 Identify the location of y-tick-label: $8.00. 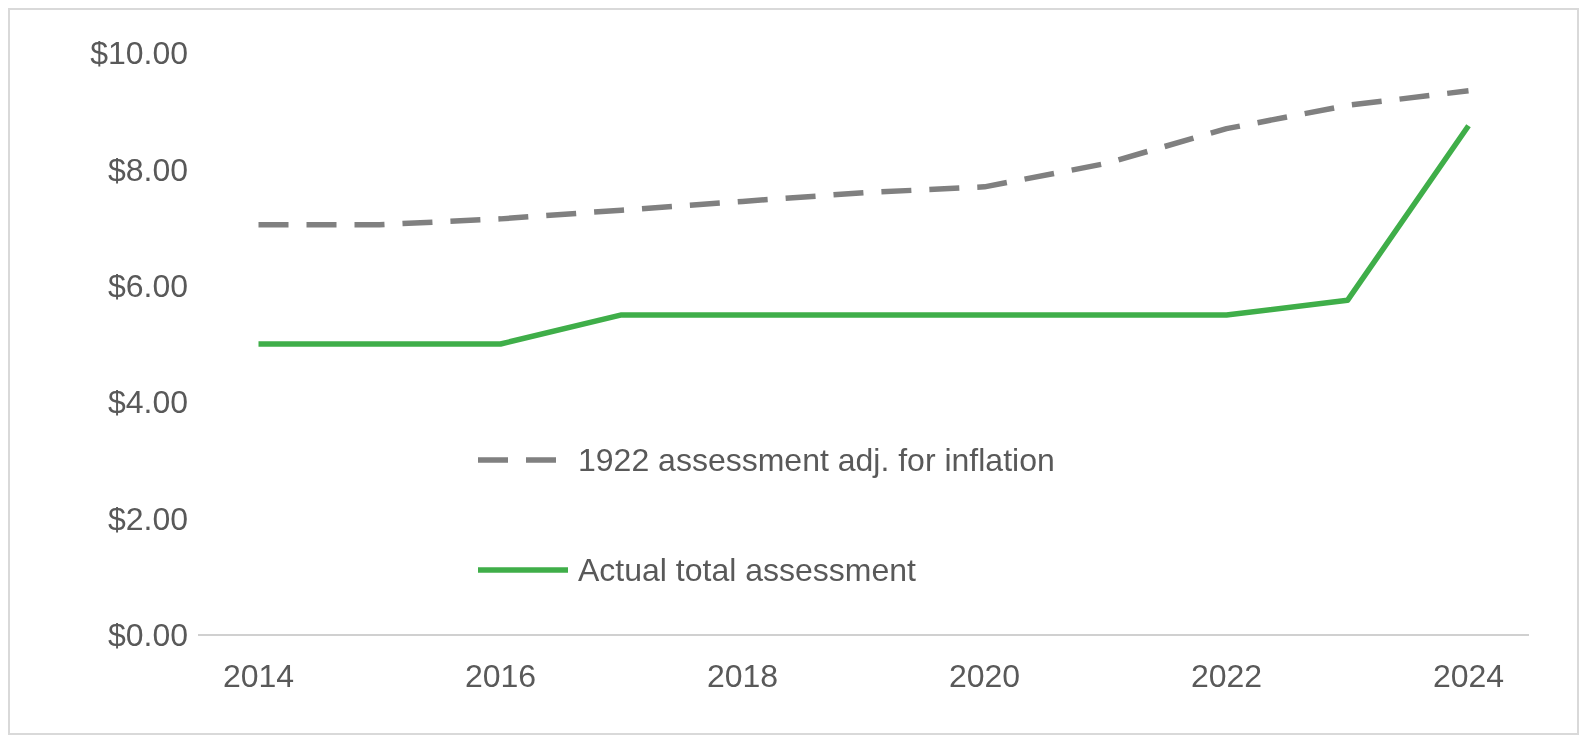
(147, 169).